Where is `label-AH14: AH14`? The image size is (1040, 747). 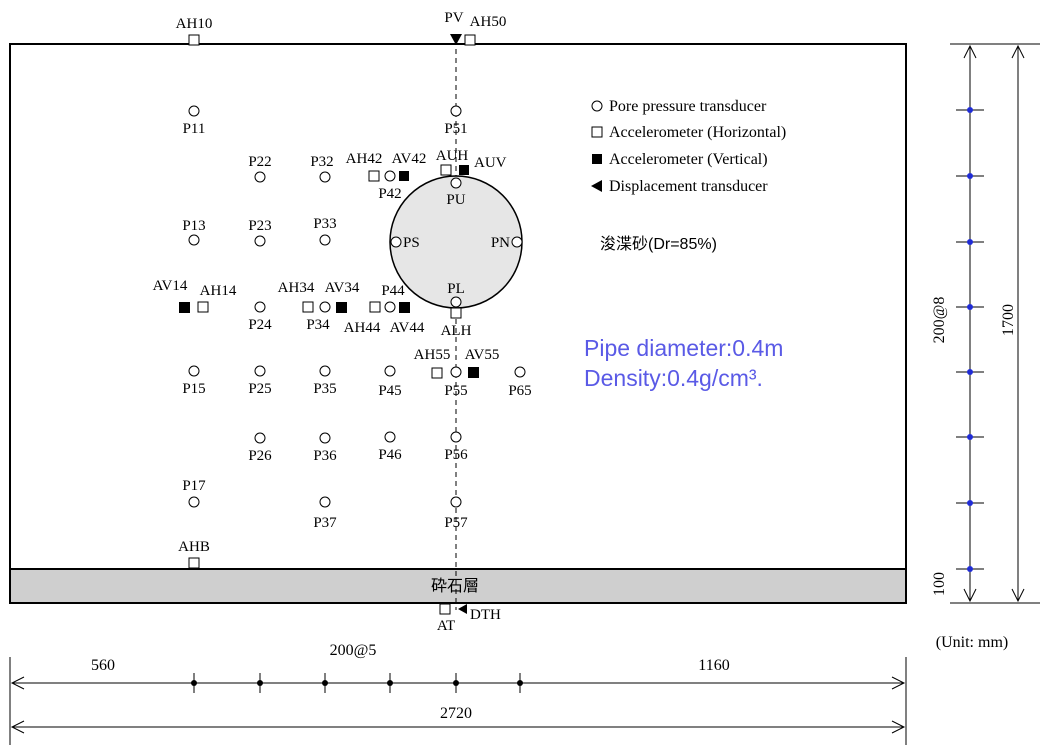
label-AH14: AH14 is located at coordinates (218, 291).